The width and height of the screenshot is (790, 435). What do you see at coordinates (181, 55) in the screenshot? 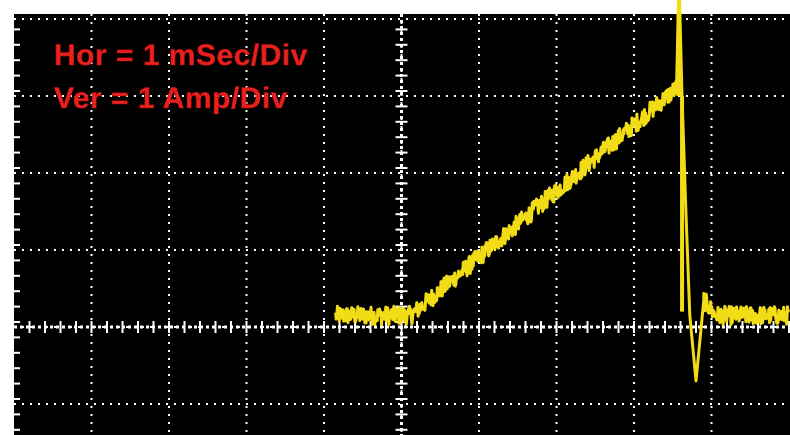
I see `horizontal-scale-label: Hor = 1 mSec/Div` at bounding box center [181, 55].